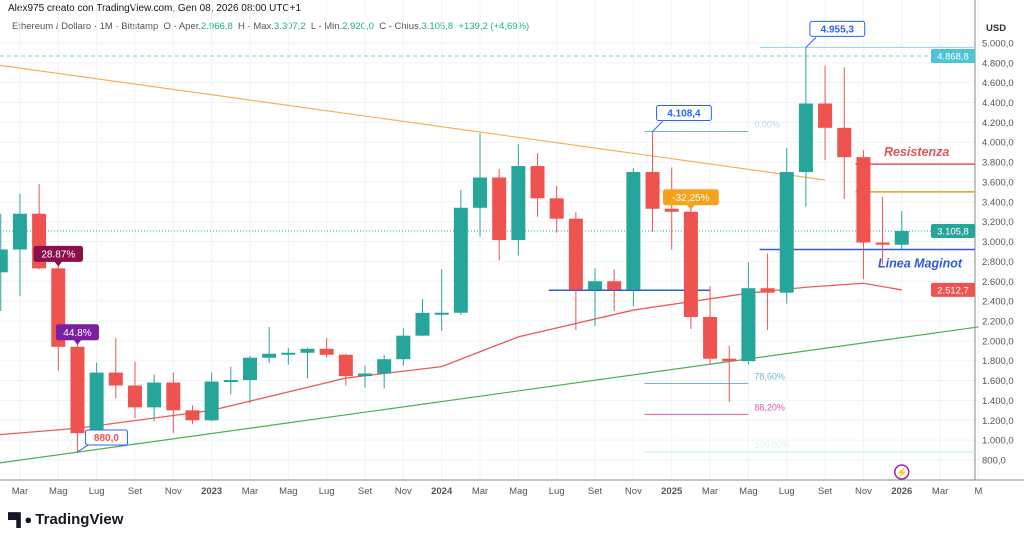 The image size is (1024, 539). Describe the element at coordinates (518, 491) in the screenshot. I see `x-tick-label: Mag` at that location.